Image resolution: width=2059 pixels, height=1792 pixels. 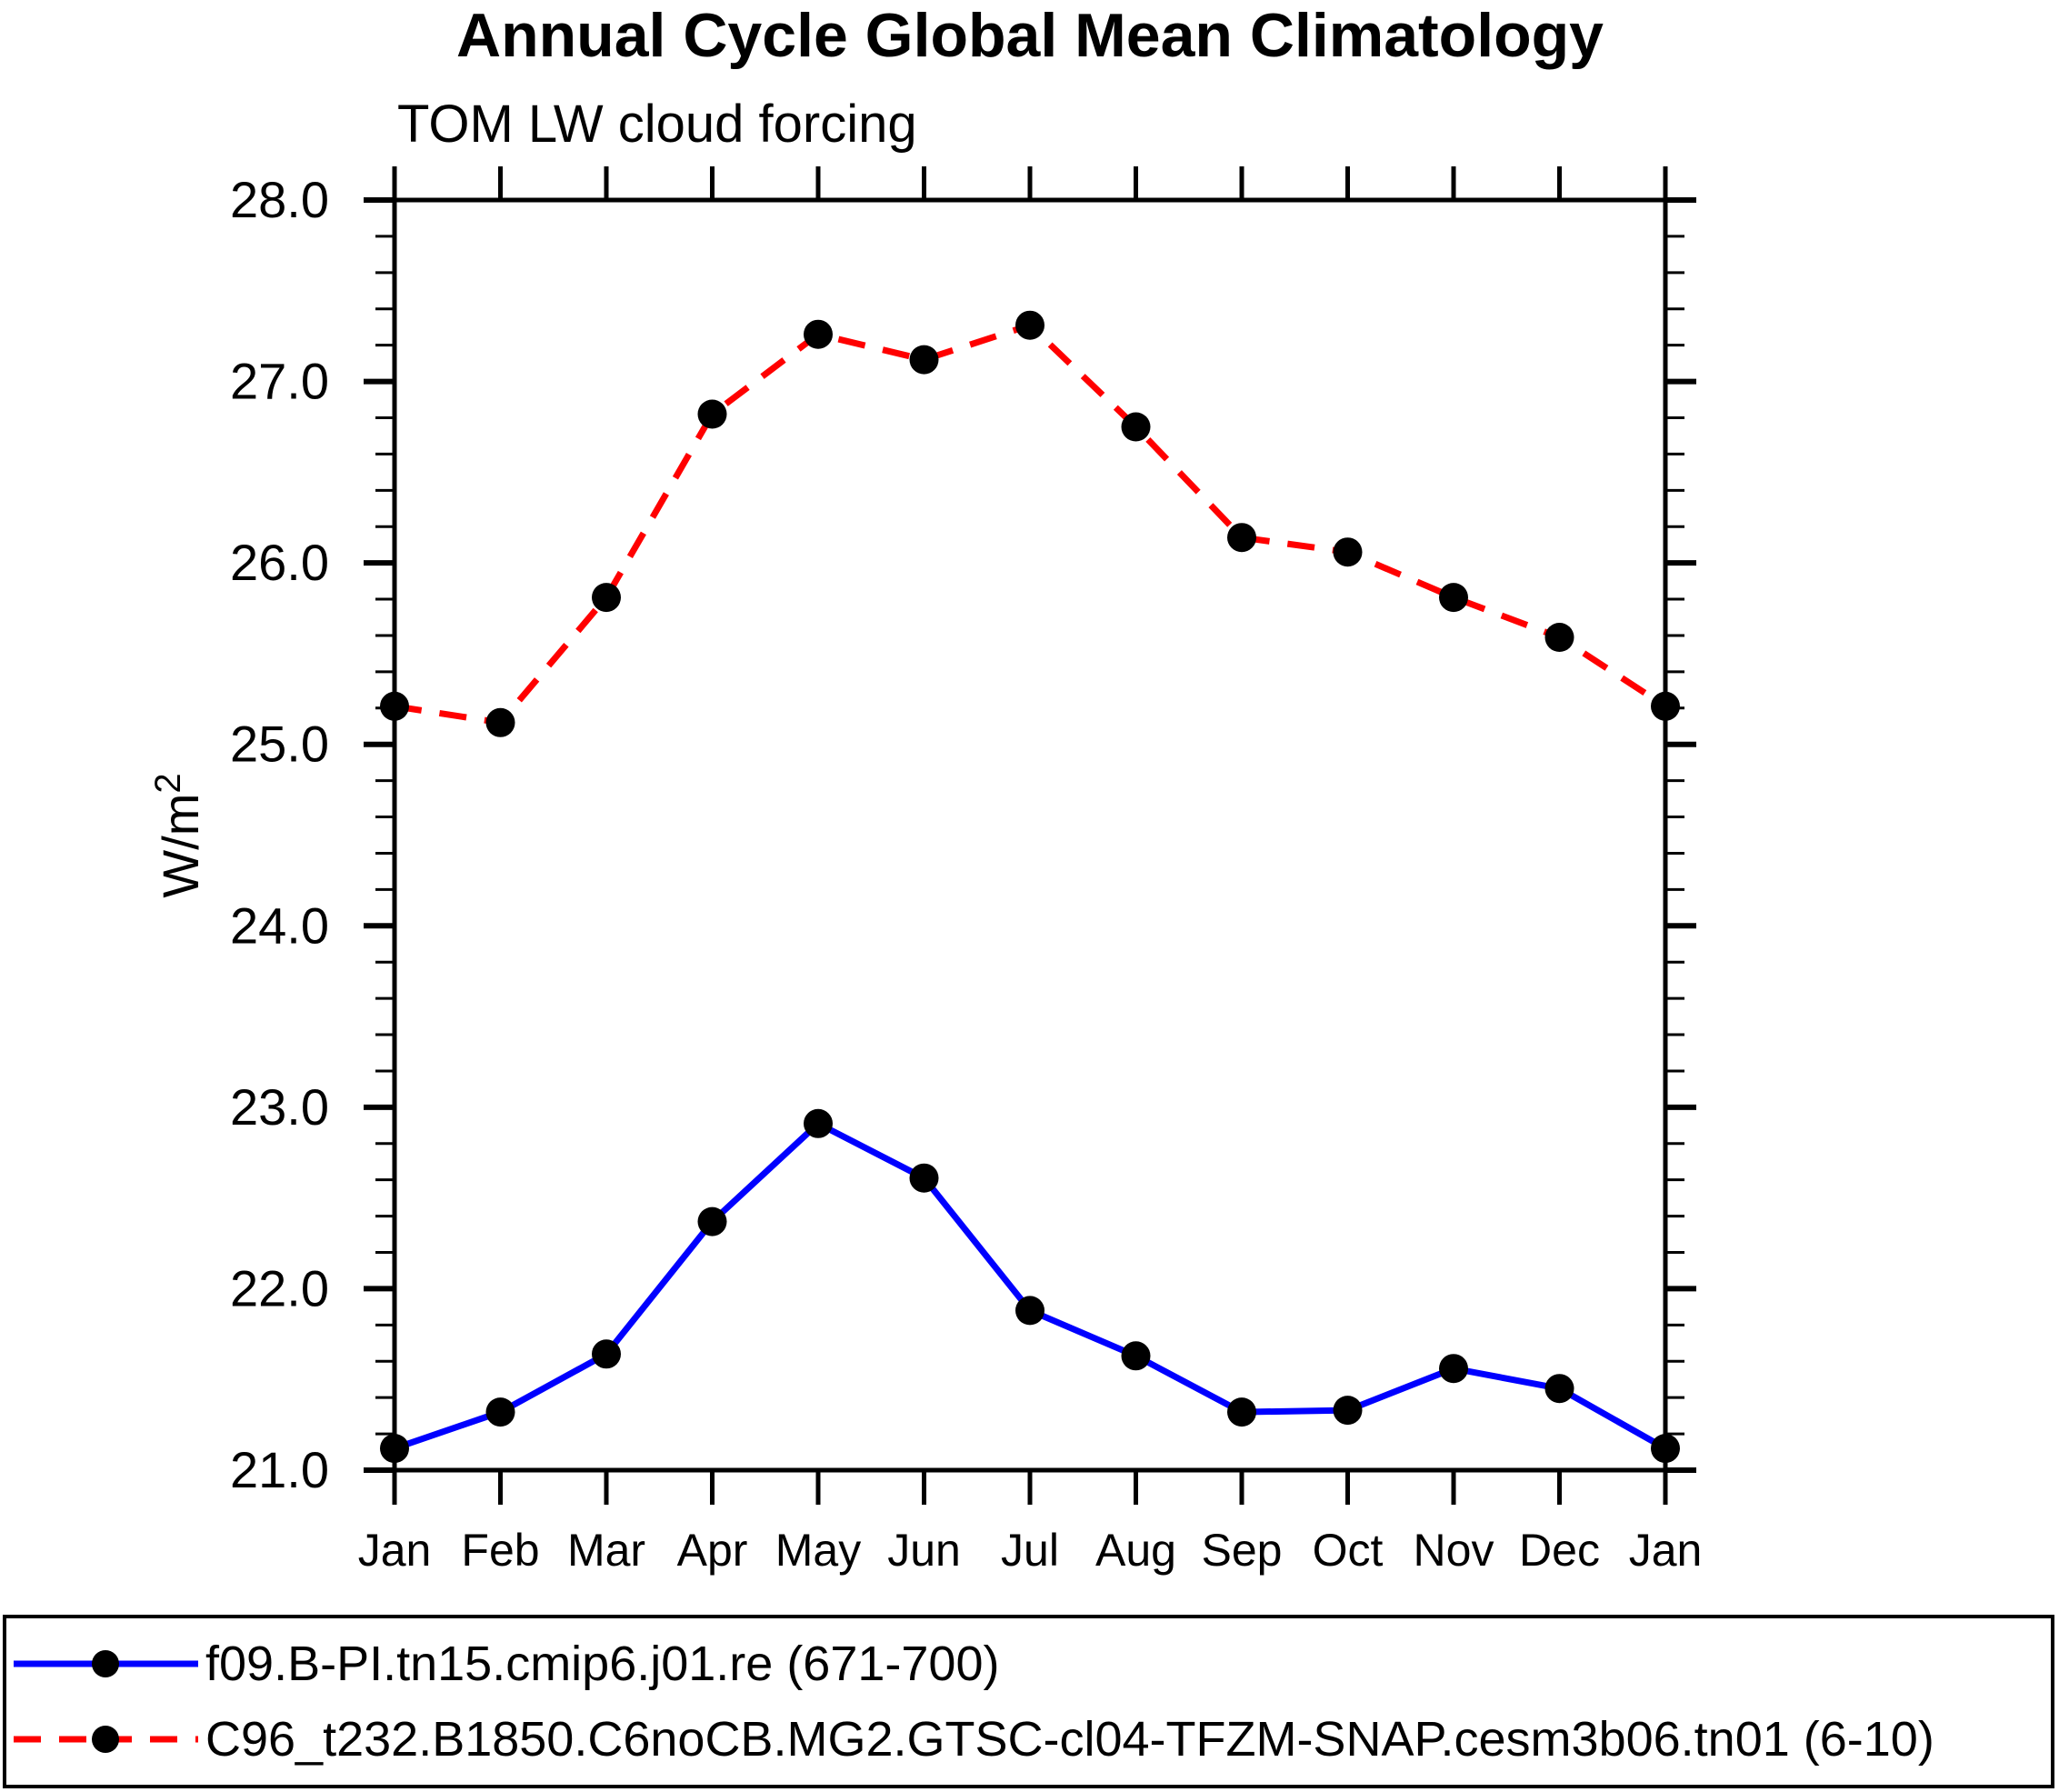 What do you see at coordinates (1454, 1550) in the screenshot?
I see `x-tick-label: Nov` at bounding box center [1454, 1550].